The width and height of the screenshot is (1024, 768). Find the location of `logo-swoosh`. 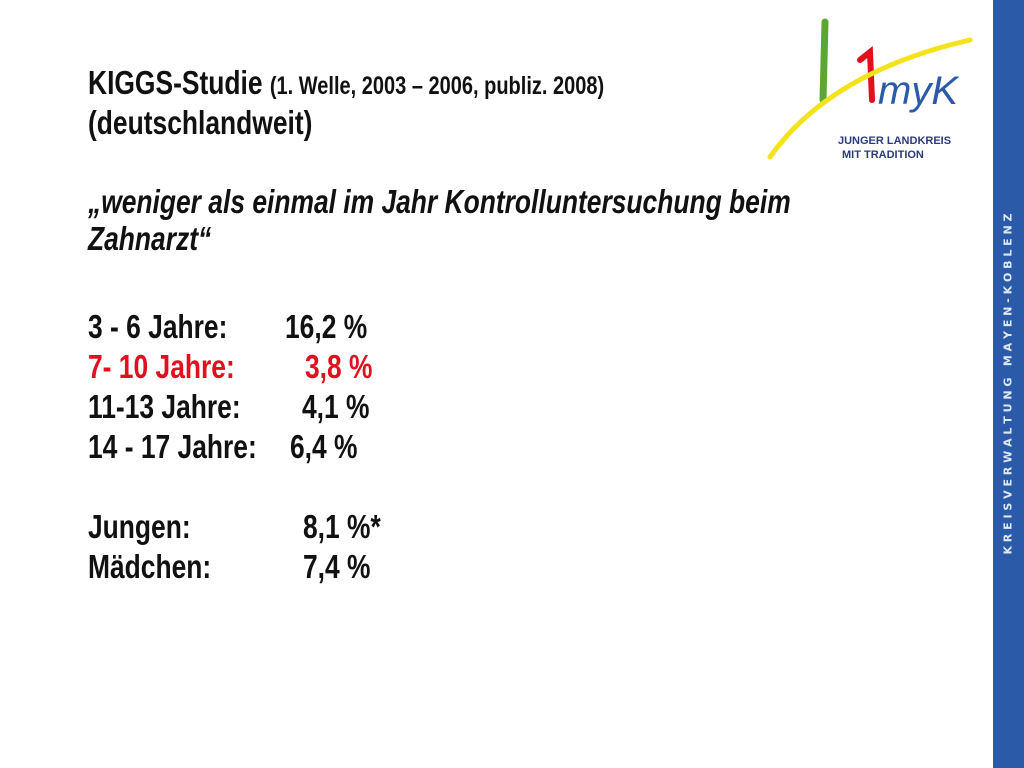

logo-swoosh is located at coordinates (870, 98).